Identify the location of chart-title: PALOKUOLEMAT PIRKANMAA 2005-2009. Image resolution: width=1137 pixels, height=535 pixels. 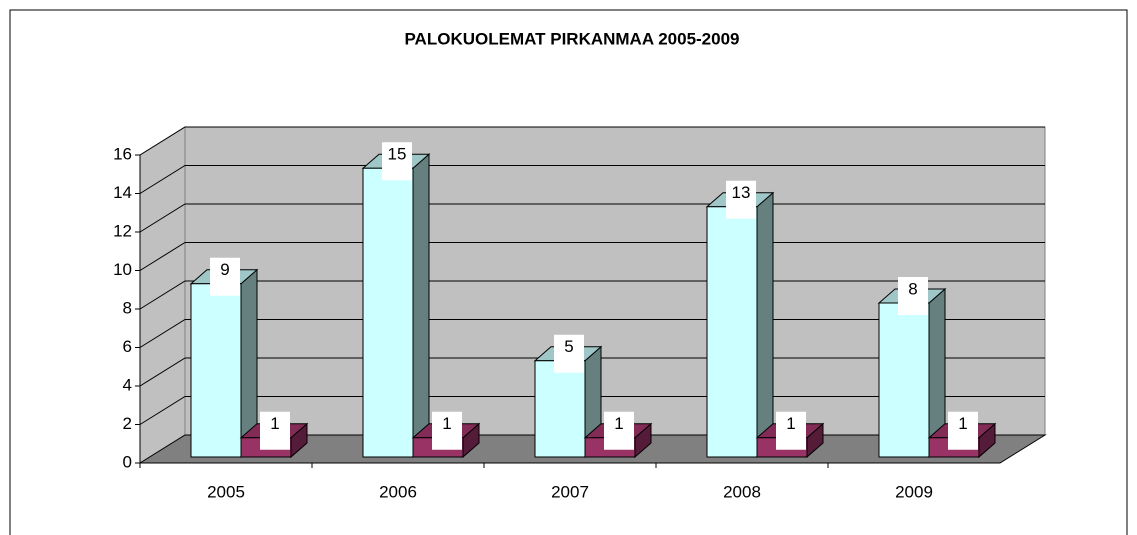
(571, 38).